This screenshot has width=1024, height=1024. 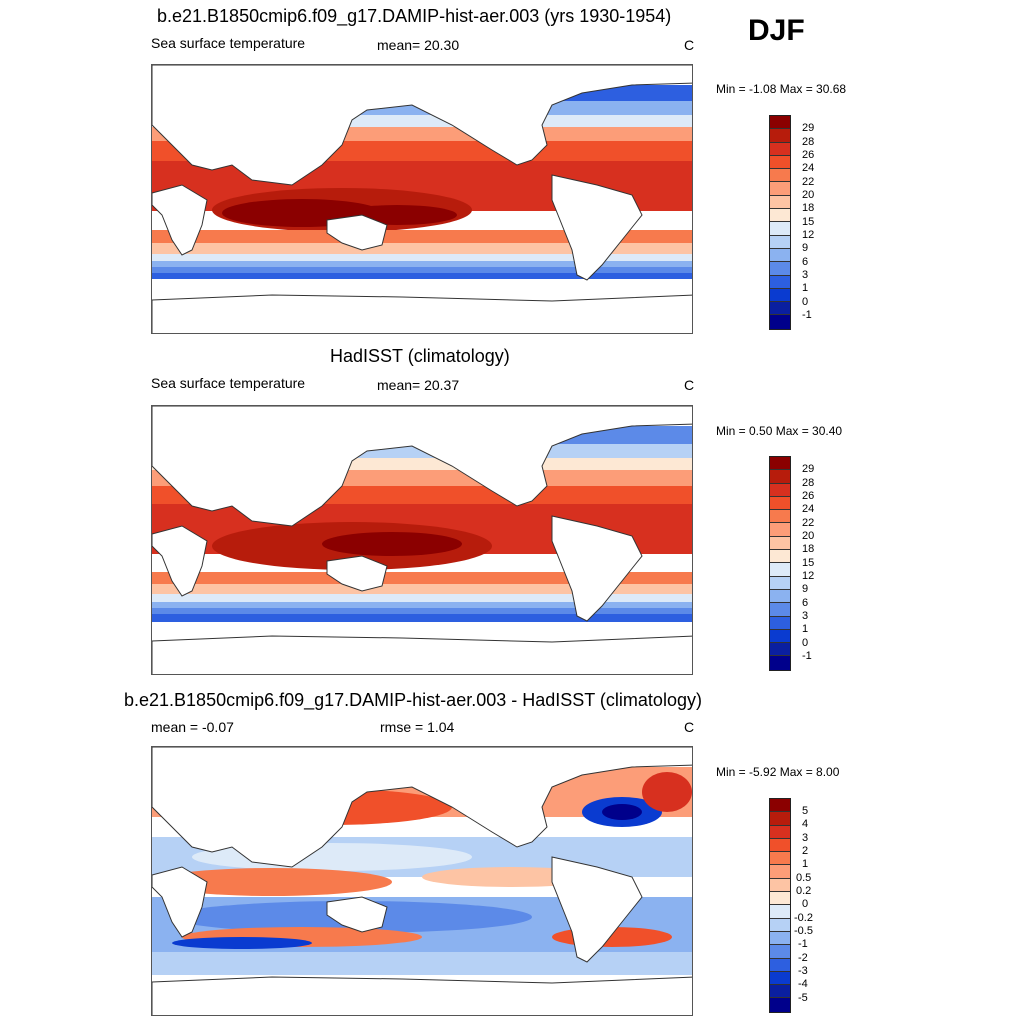 I want to click on panel-1-colorbar-tick: 26, so click(x=808, y=155).